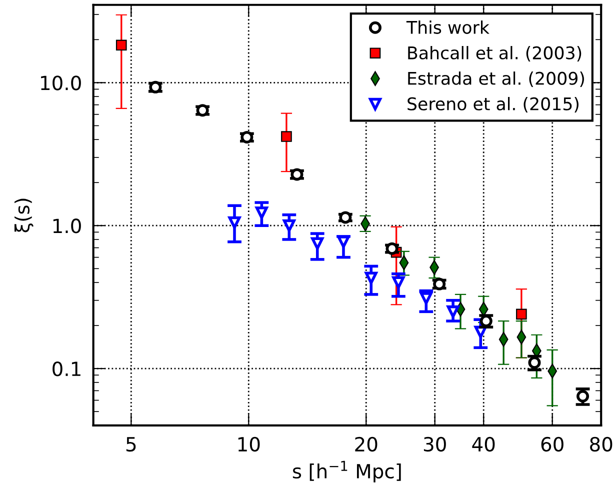 Image resolution: width=614 pixels, height=489 pixels. What do you see at coordinates (448, 27) in the screenshot?
I see `legend-label: This work` at bounding box center [448, 27].